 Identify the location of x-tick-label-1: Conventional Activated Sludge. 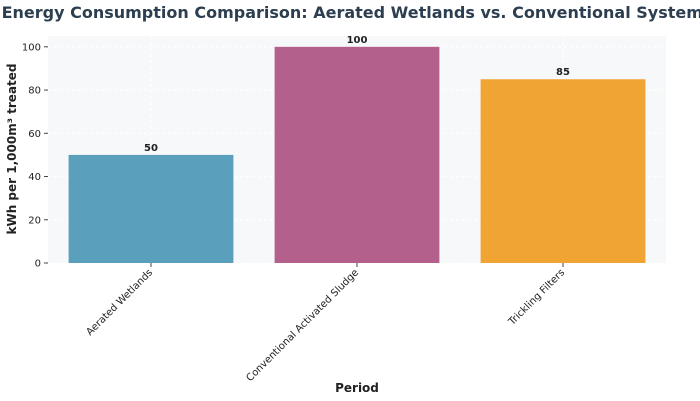
(303, 325).